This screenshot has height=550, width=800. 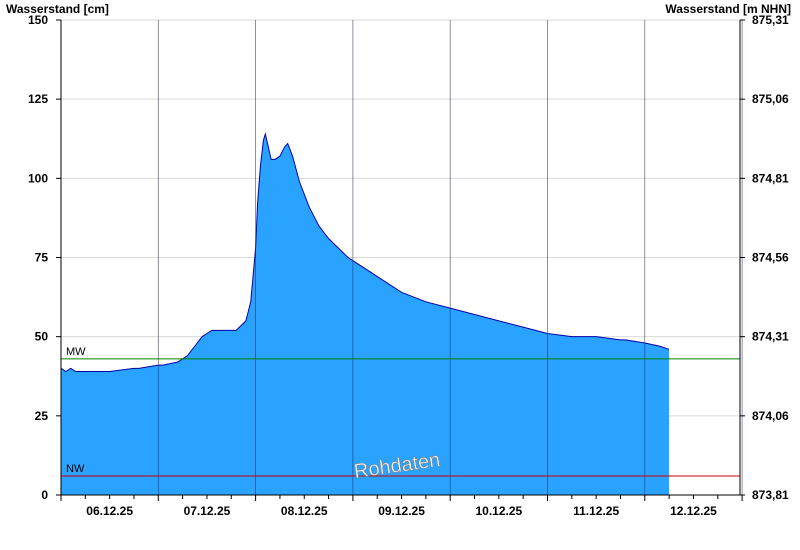 What do you see at coordinates (109, 511) in the screenshot?
I see `x-tick-label: 06.12.25` at bounding box center [109, 511].